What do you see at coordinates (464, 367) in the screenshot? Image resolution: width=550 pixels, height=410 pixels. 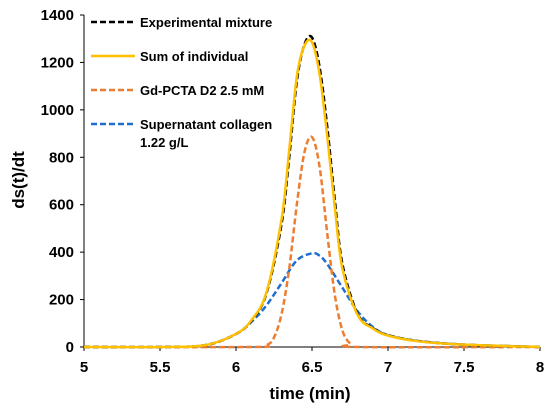 I see `x-tick-label: 7.5` at bounding box center [464, 367].